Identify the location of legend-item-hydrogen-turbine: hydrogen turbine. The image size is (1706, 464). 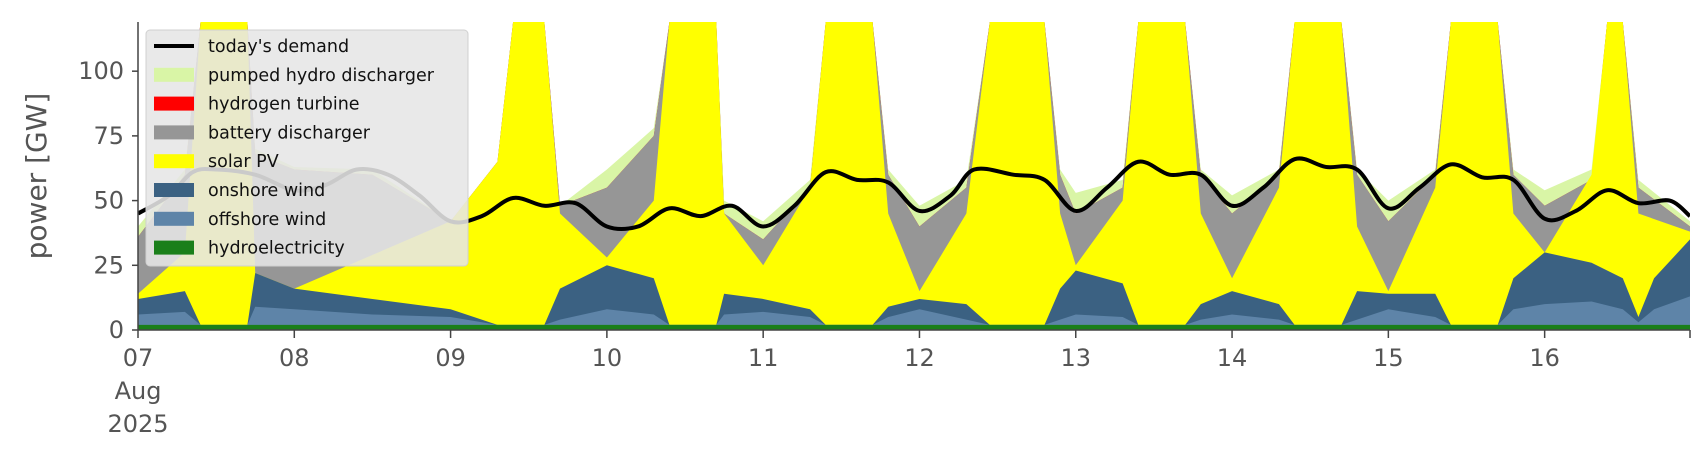
(257, 105).